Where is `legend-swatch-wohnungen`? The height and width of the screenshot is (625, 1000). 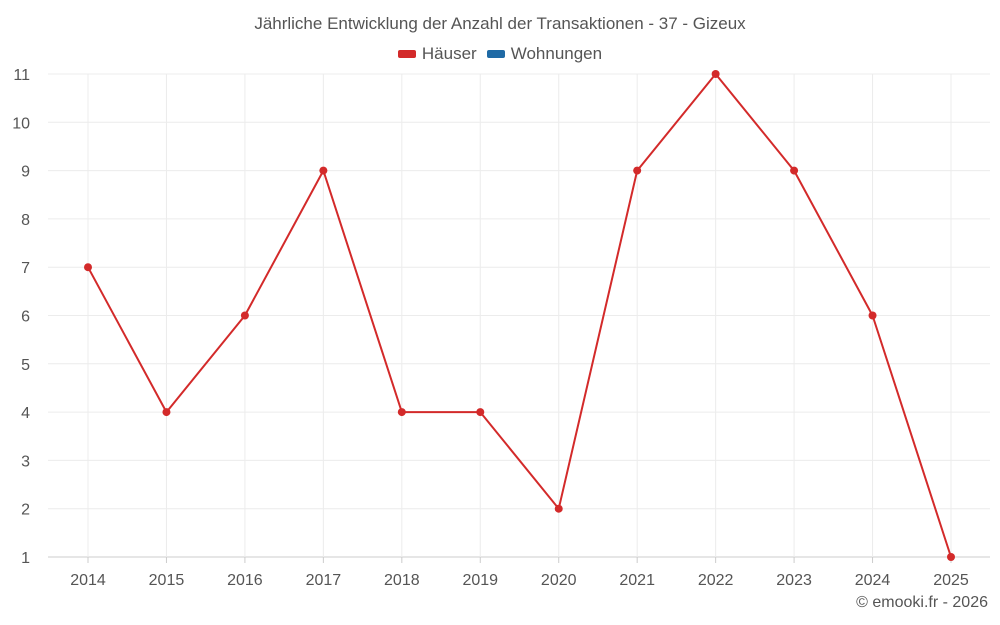 legend-swatch-wohnungen is located at coordinates (495, 54).